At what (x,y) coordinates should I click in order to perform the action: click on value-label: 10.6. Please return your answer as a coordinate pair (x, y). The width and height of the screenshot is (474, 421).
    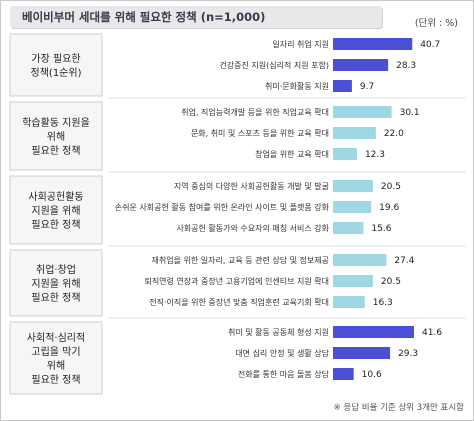
    Looking at the image, I should click on (372, 375).